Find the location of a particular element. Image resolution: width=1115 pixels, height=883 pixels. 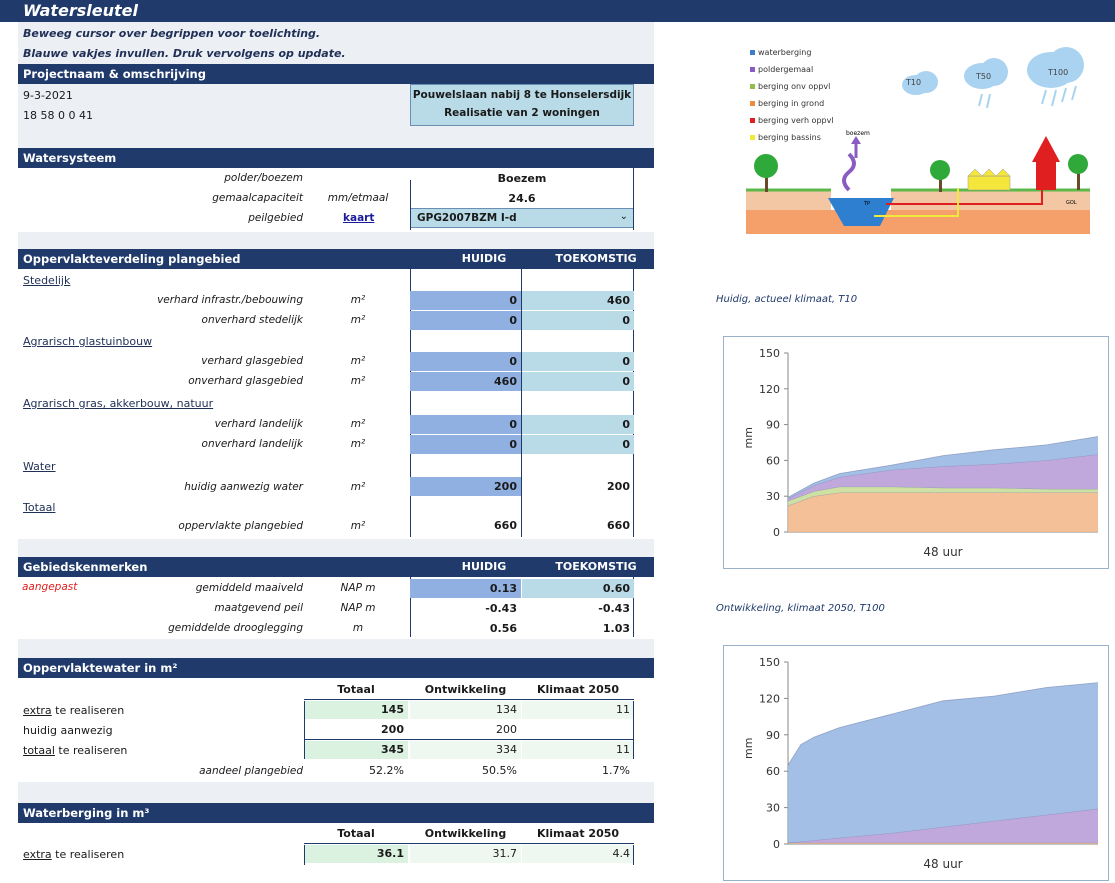

legend-label: berging verh oppvl is located at coordinates (796, 120).